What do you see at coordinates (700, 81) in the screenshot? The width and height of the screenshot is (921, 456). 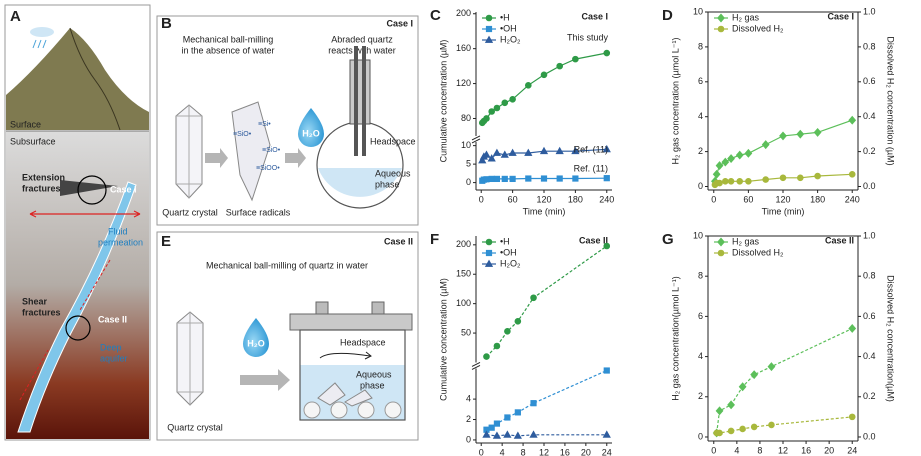 I see `y-tick-label: 6` at bounding box center [700, 81].